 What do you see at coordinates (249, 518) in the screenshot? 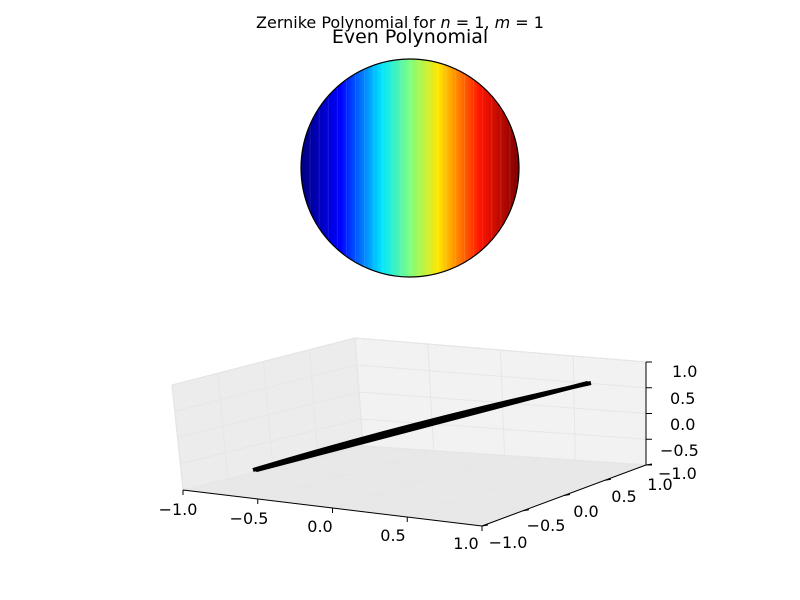
I see `x-tick-label: −0.5` at bounding box center [249, 518].